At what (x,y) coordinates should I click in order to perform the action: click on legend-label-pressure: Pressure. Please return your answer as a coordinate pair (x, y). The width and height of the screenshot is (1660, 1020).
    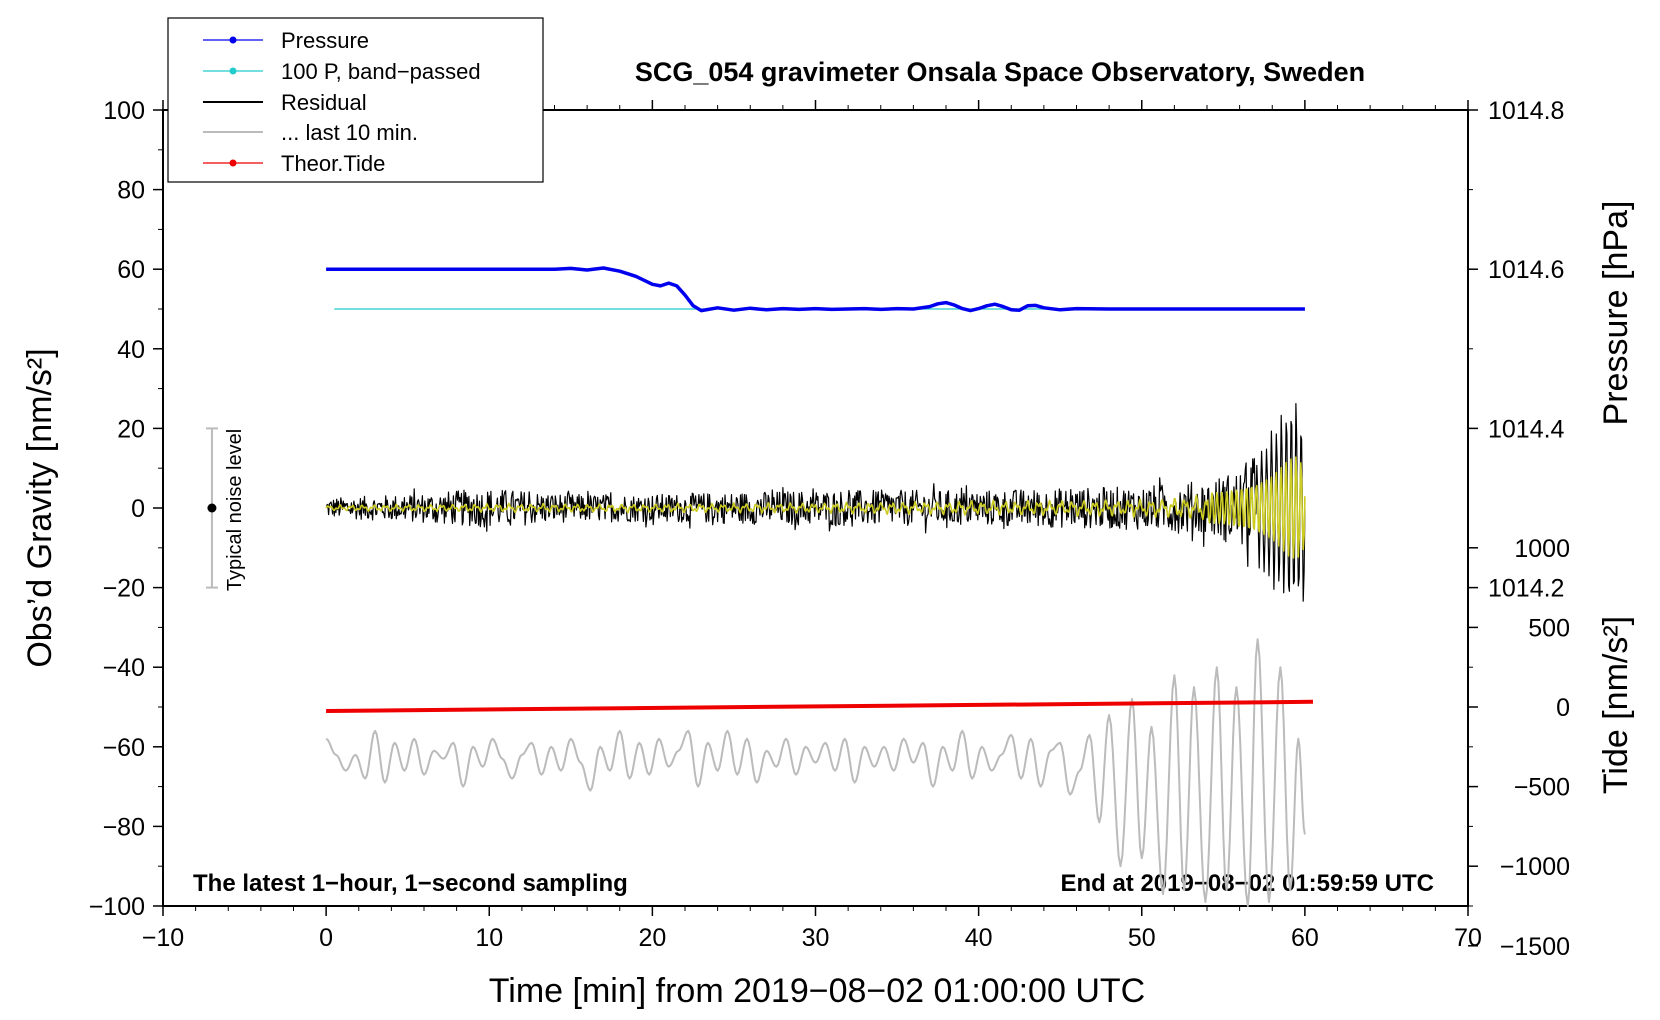
    Looking at the image, I should click on (325, 40).